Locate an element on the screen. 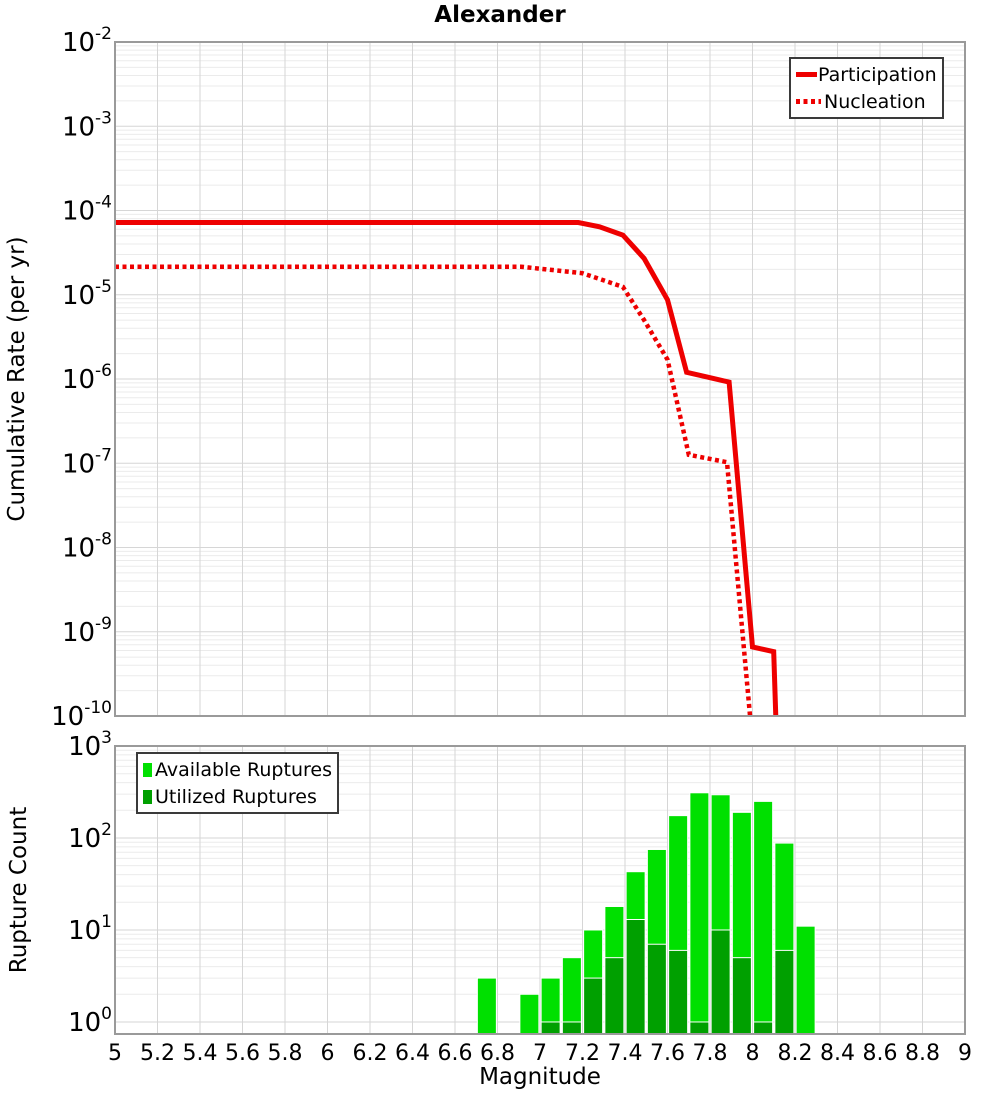 The height and width of the screenshot is (1100, 1000). legend-item-utilized-ruptures: Utilized Ruptures is located at coordinates (237, 796).